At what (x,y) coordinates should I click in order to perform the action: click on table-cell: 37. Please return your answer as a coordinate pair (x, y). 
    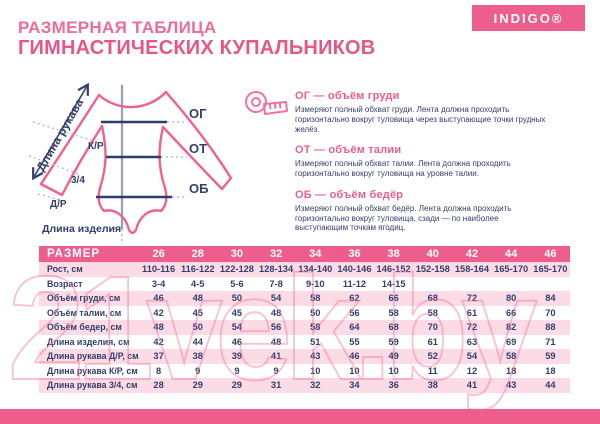
    Looking at the image, I should click on (158, 356).